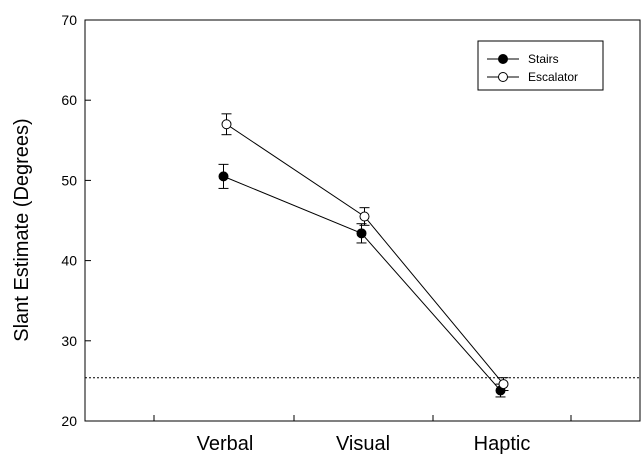  What do you see at coordinates (69, 341) in the screenshot?
I see `y-tick-label: 30` at bounding box center [69, 341].